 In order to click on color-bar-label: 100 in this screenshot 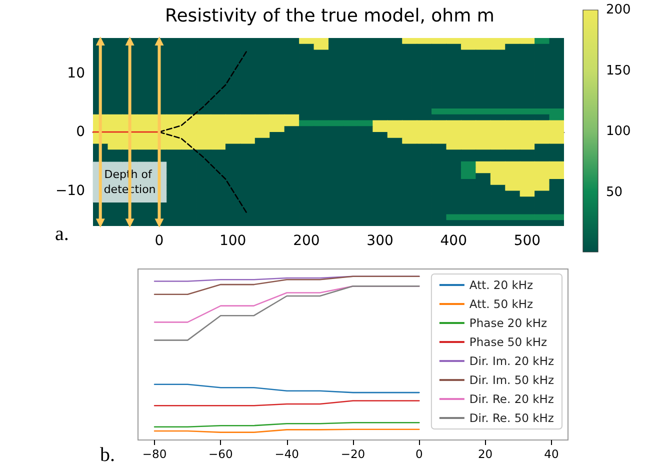, I will do `click(618, 132)`.